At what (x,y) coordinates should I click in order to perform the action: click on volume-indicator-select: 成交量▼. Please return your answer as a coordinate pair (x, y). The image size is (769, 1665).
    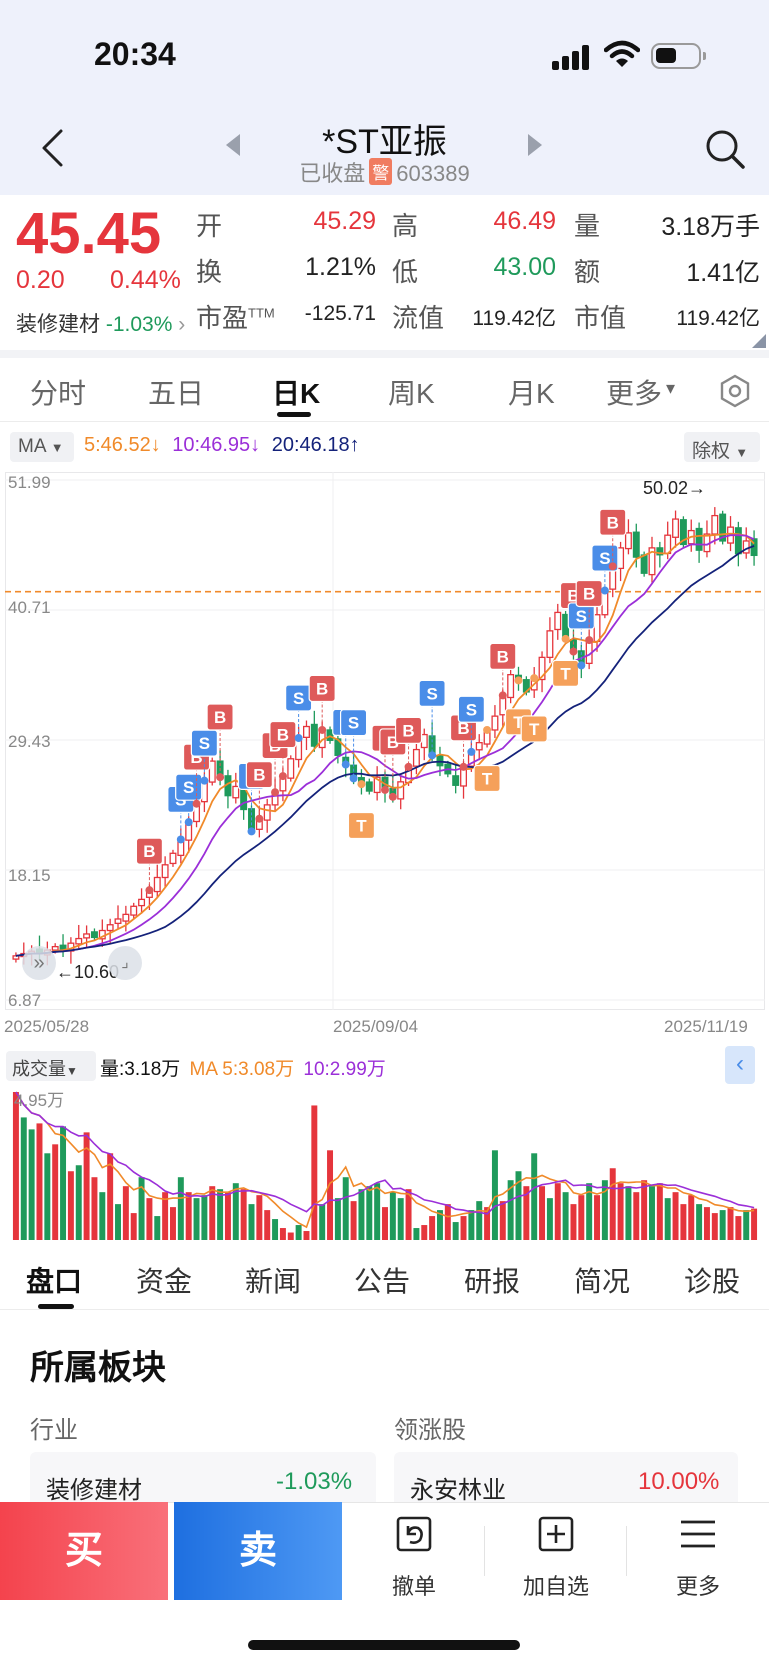
    Looking at the image, I should click on (51, 1066).